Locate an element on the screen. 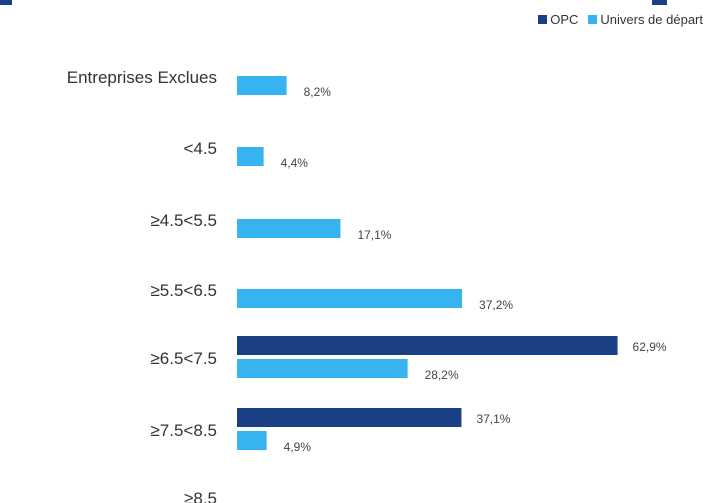 This screenshot has width=711, height=503. category-label: ≥8.5 is located at coordinates (200, 496).